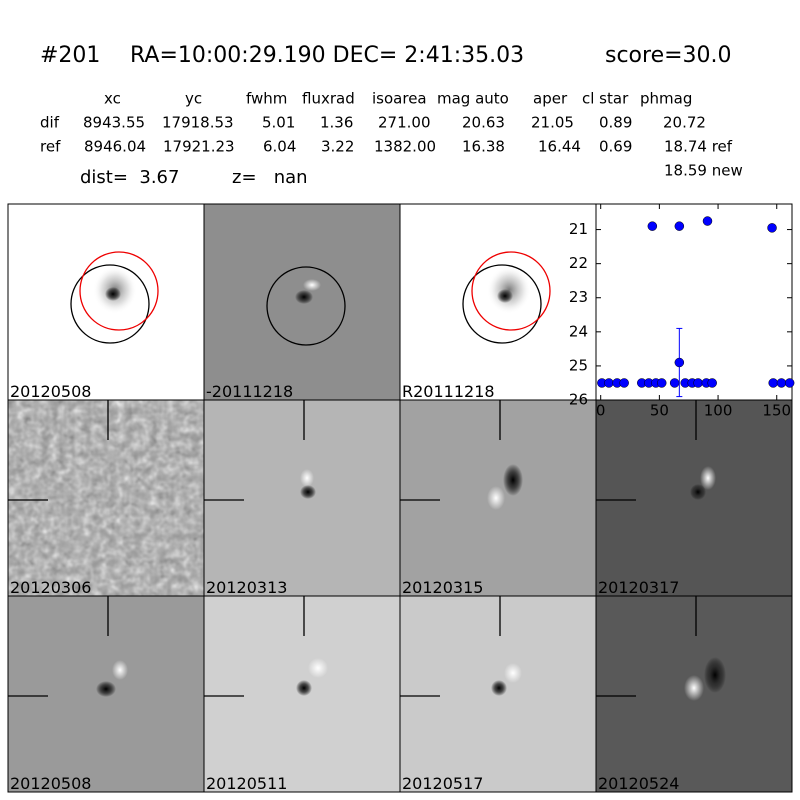 The image size is (800, 800). I want to click on table-cell: 17921.23, so click(199, 147).